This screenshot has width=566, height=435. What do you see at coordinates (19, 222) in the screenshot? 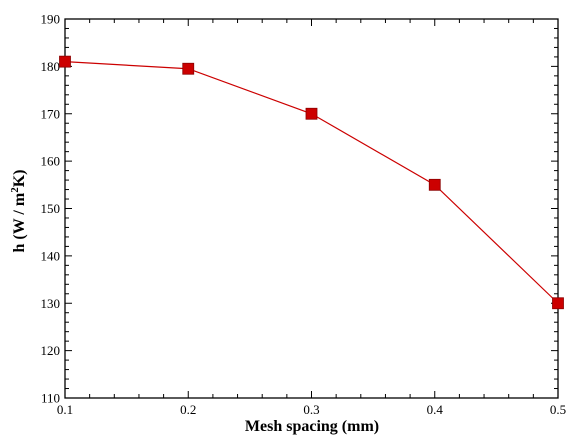
I see `y-axis-title-main: h (W / m` at bounding box center [19, 222].